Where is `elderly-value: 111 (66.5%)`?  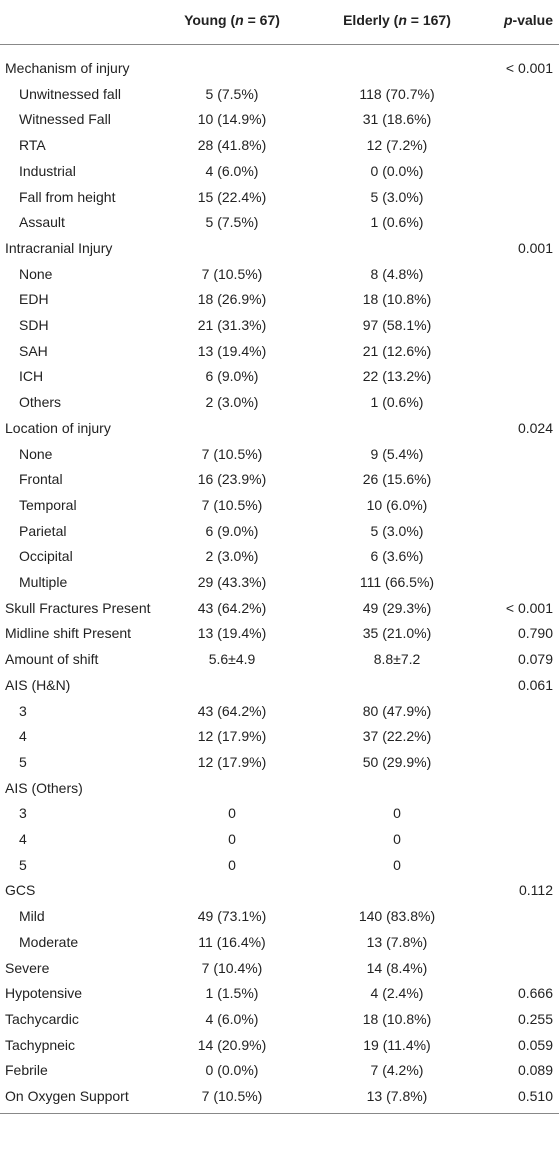 elderly-value: 111 (66.5%) is located at coordinates (397, 582).